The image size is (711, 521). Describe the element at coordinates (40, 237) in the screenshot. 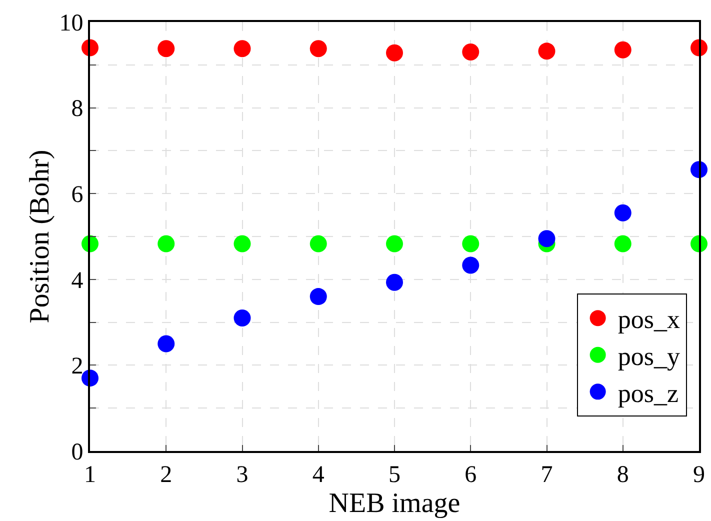

I see `y-axis-title: Position (Bohr)` at that location.